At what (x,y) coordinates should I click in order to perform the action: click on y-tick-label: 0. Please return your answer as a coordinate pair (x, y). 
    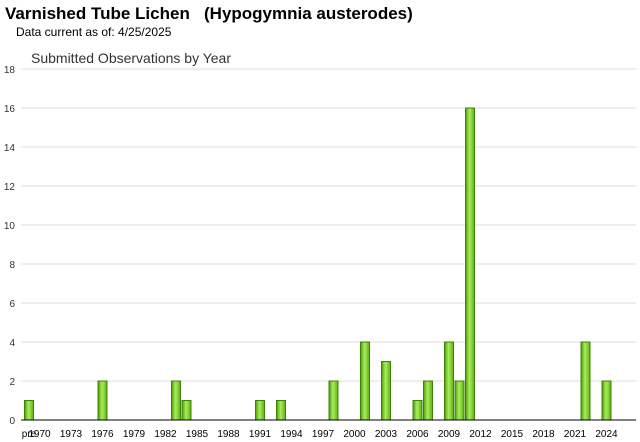
    Looking at the image, I should click on (12, 421).